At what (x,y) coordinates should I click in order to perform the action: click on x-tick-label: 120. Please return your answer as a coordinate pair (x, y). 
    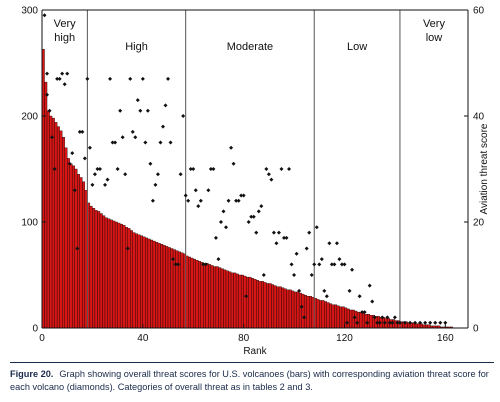
    Looking at the image, I should click on (344, 338).